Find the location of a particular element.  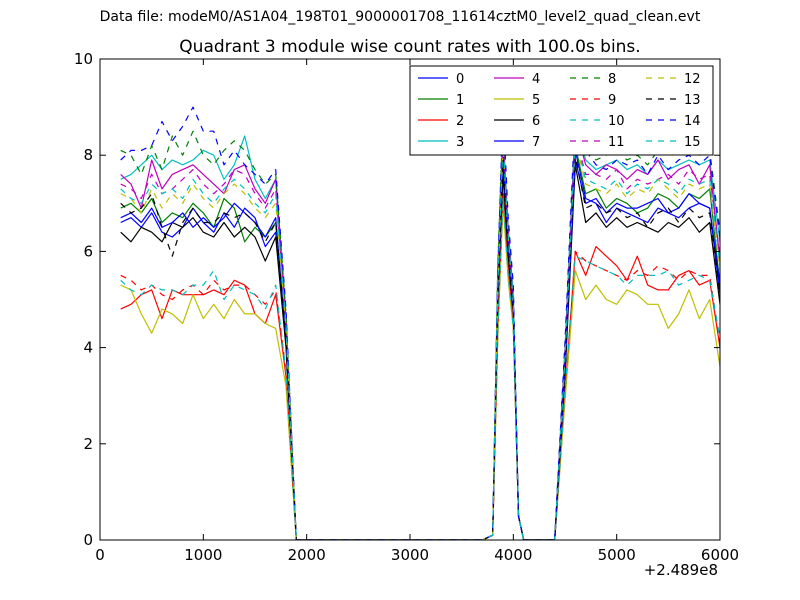

legend-label: 1 is located at coordinates (460, 100).